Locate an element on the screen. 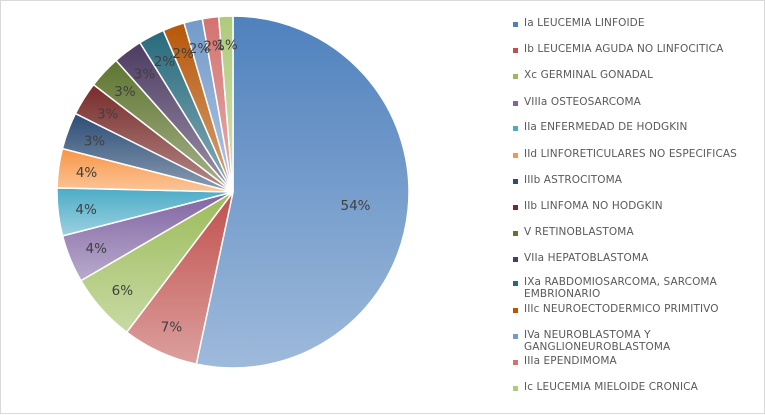  legend-label: Xc GERMINAL GONADAL is located at coordinates (589, 75).